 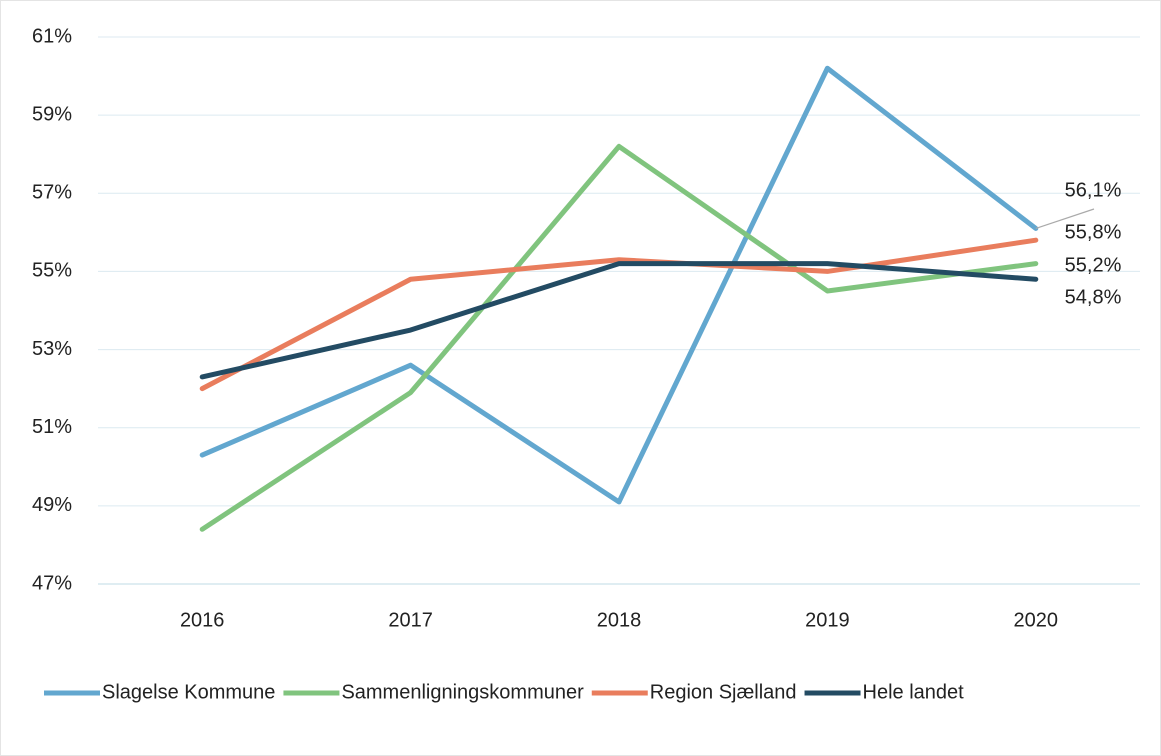 What do you see at coordinates (52, 349) in the screenshot?
I see `y-tick-label: 53%` at bounding box center [52, 349].